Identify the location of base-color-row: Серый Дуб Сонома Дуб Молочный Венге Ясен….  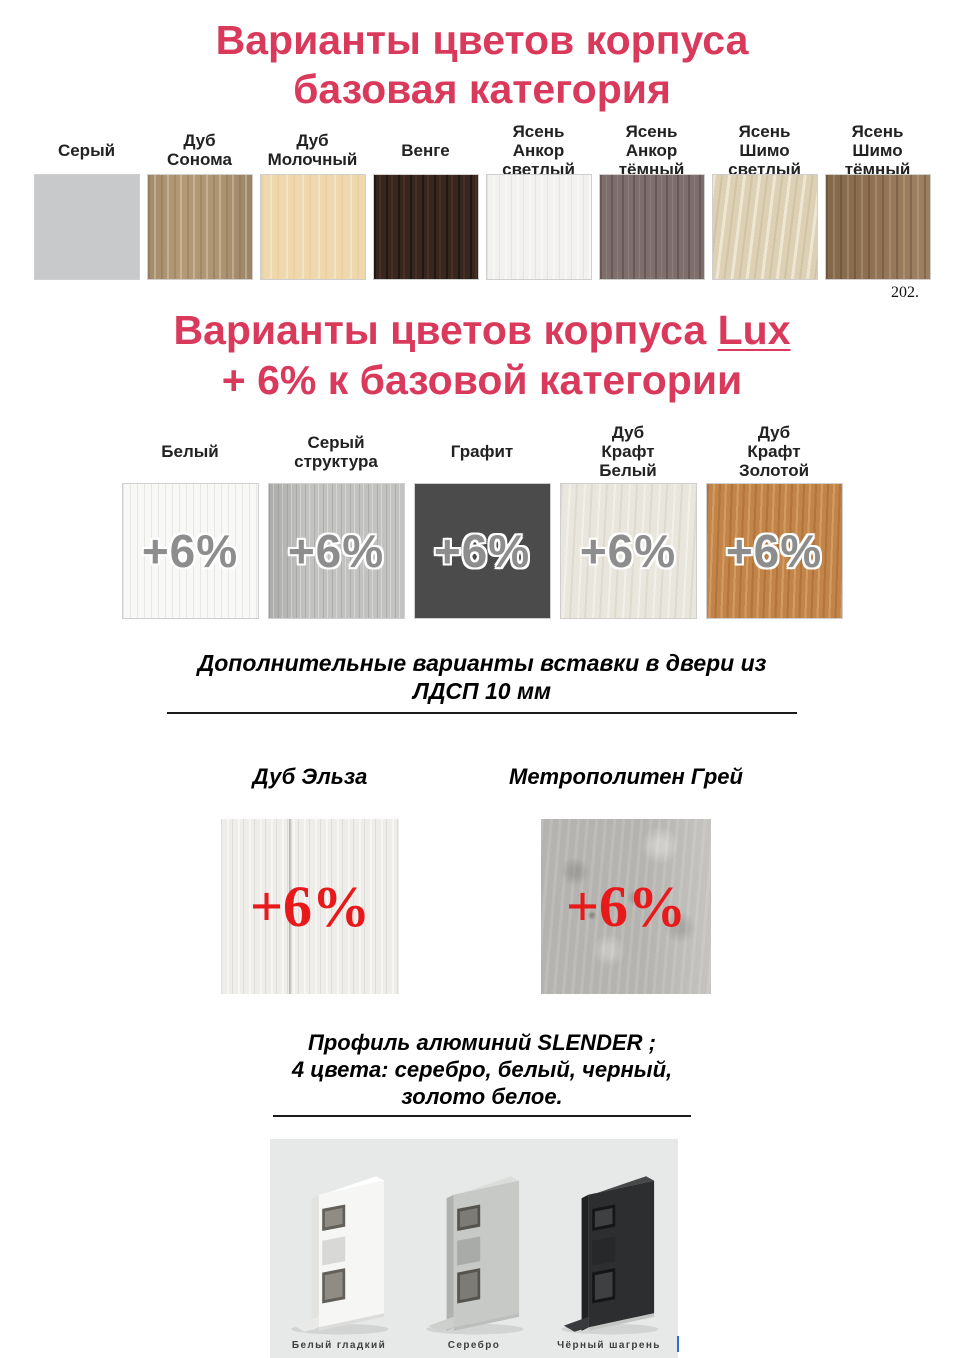
(482, 201).